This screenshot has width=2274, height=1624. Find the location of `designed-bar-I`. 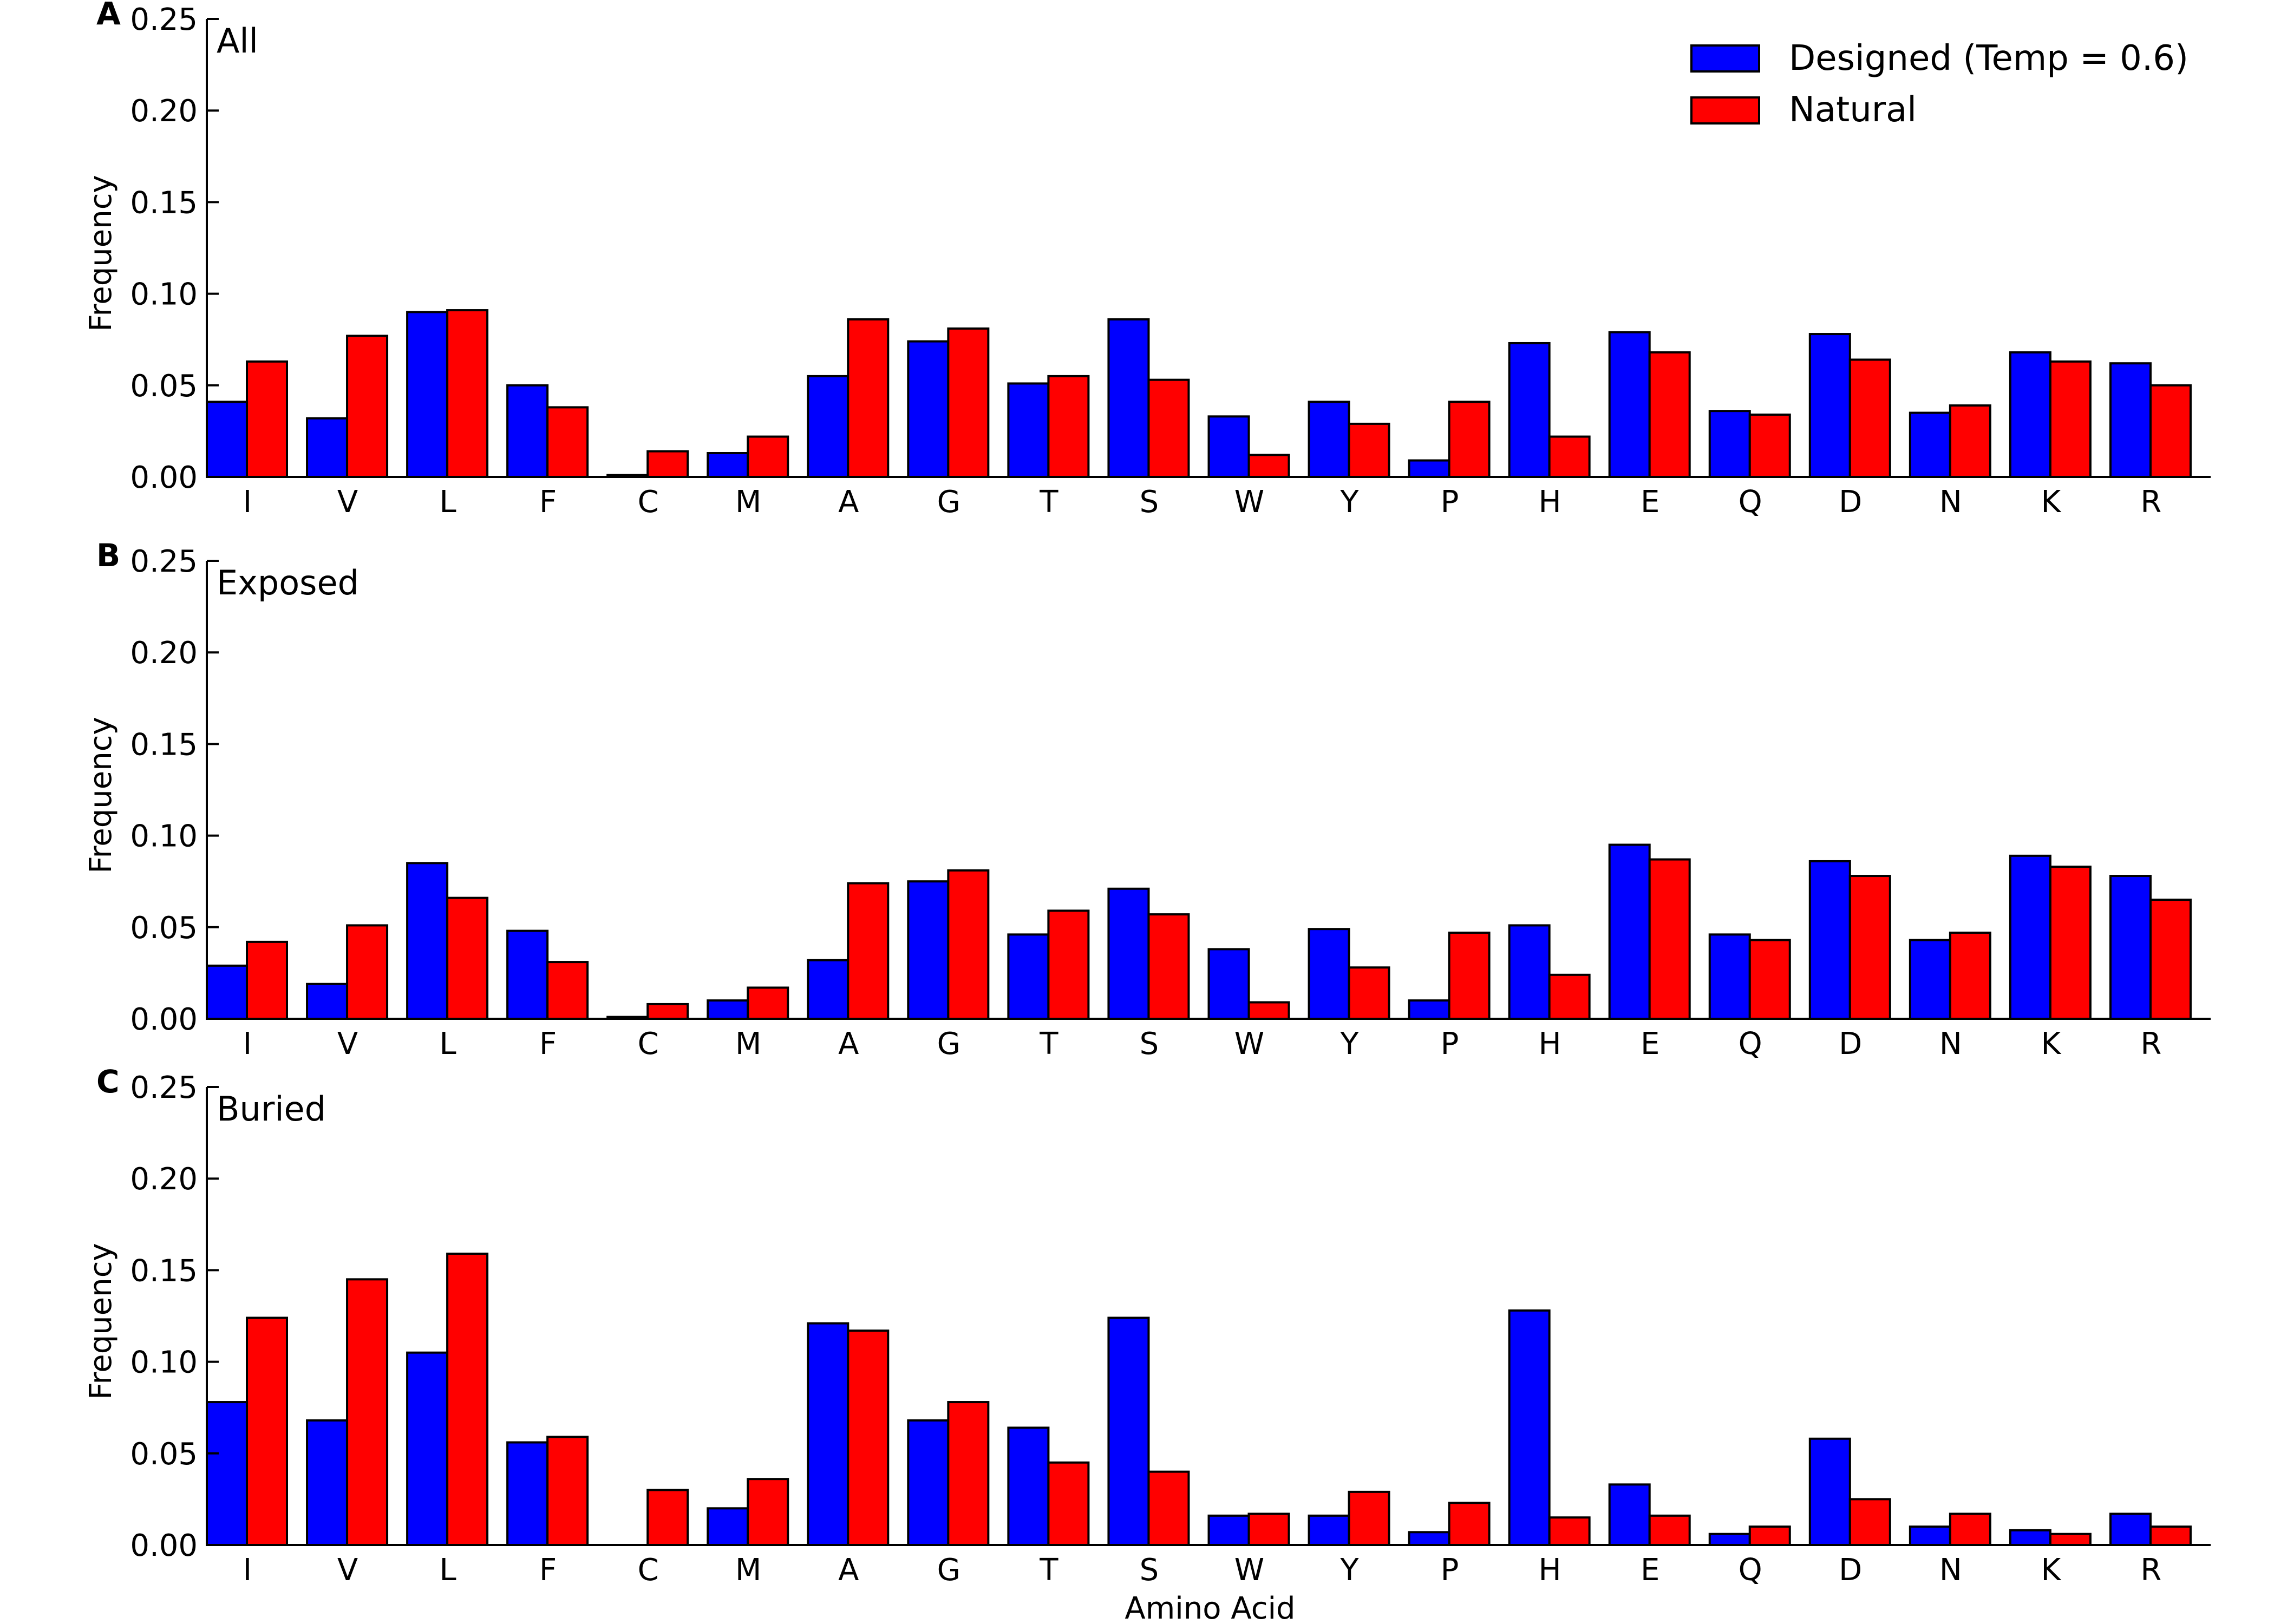

designed-bar-I is located at coordinates (227, 992).